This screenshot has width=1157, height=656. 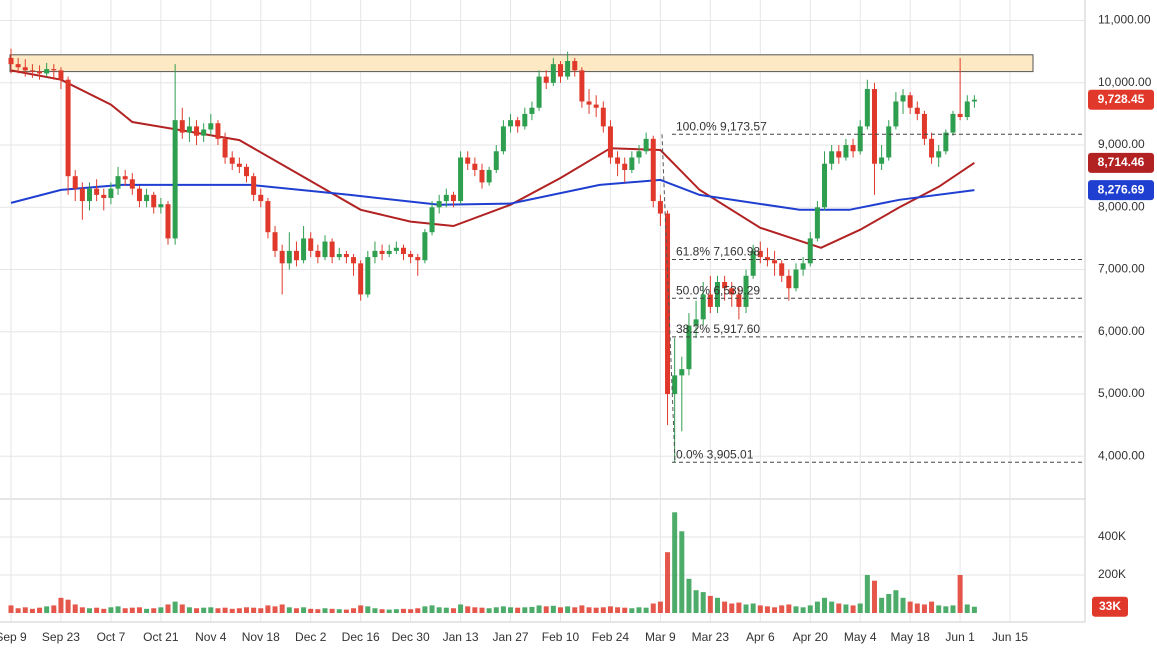 What do you see at coordinates (1125, 82) in the screenshot?
I see `y-tick-label: 10,000.00` at bounding box center [1125, 82].